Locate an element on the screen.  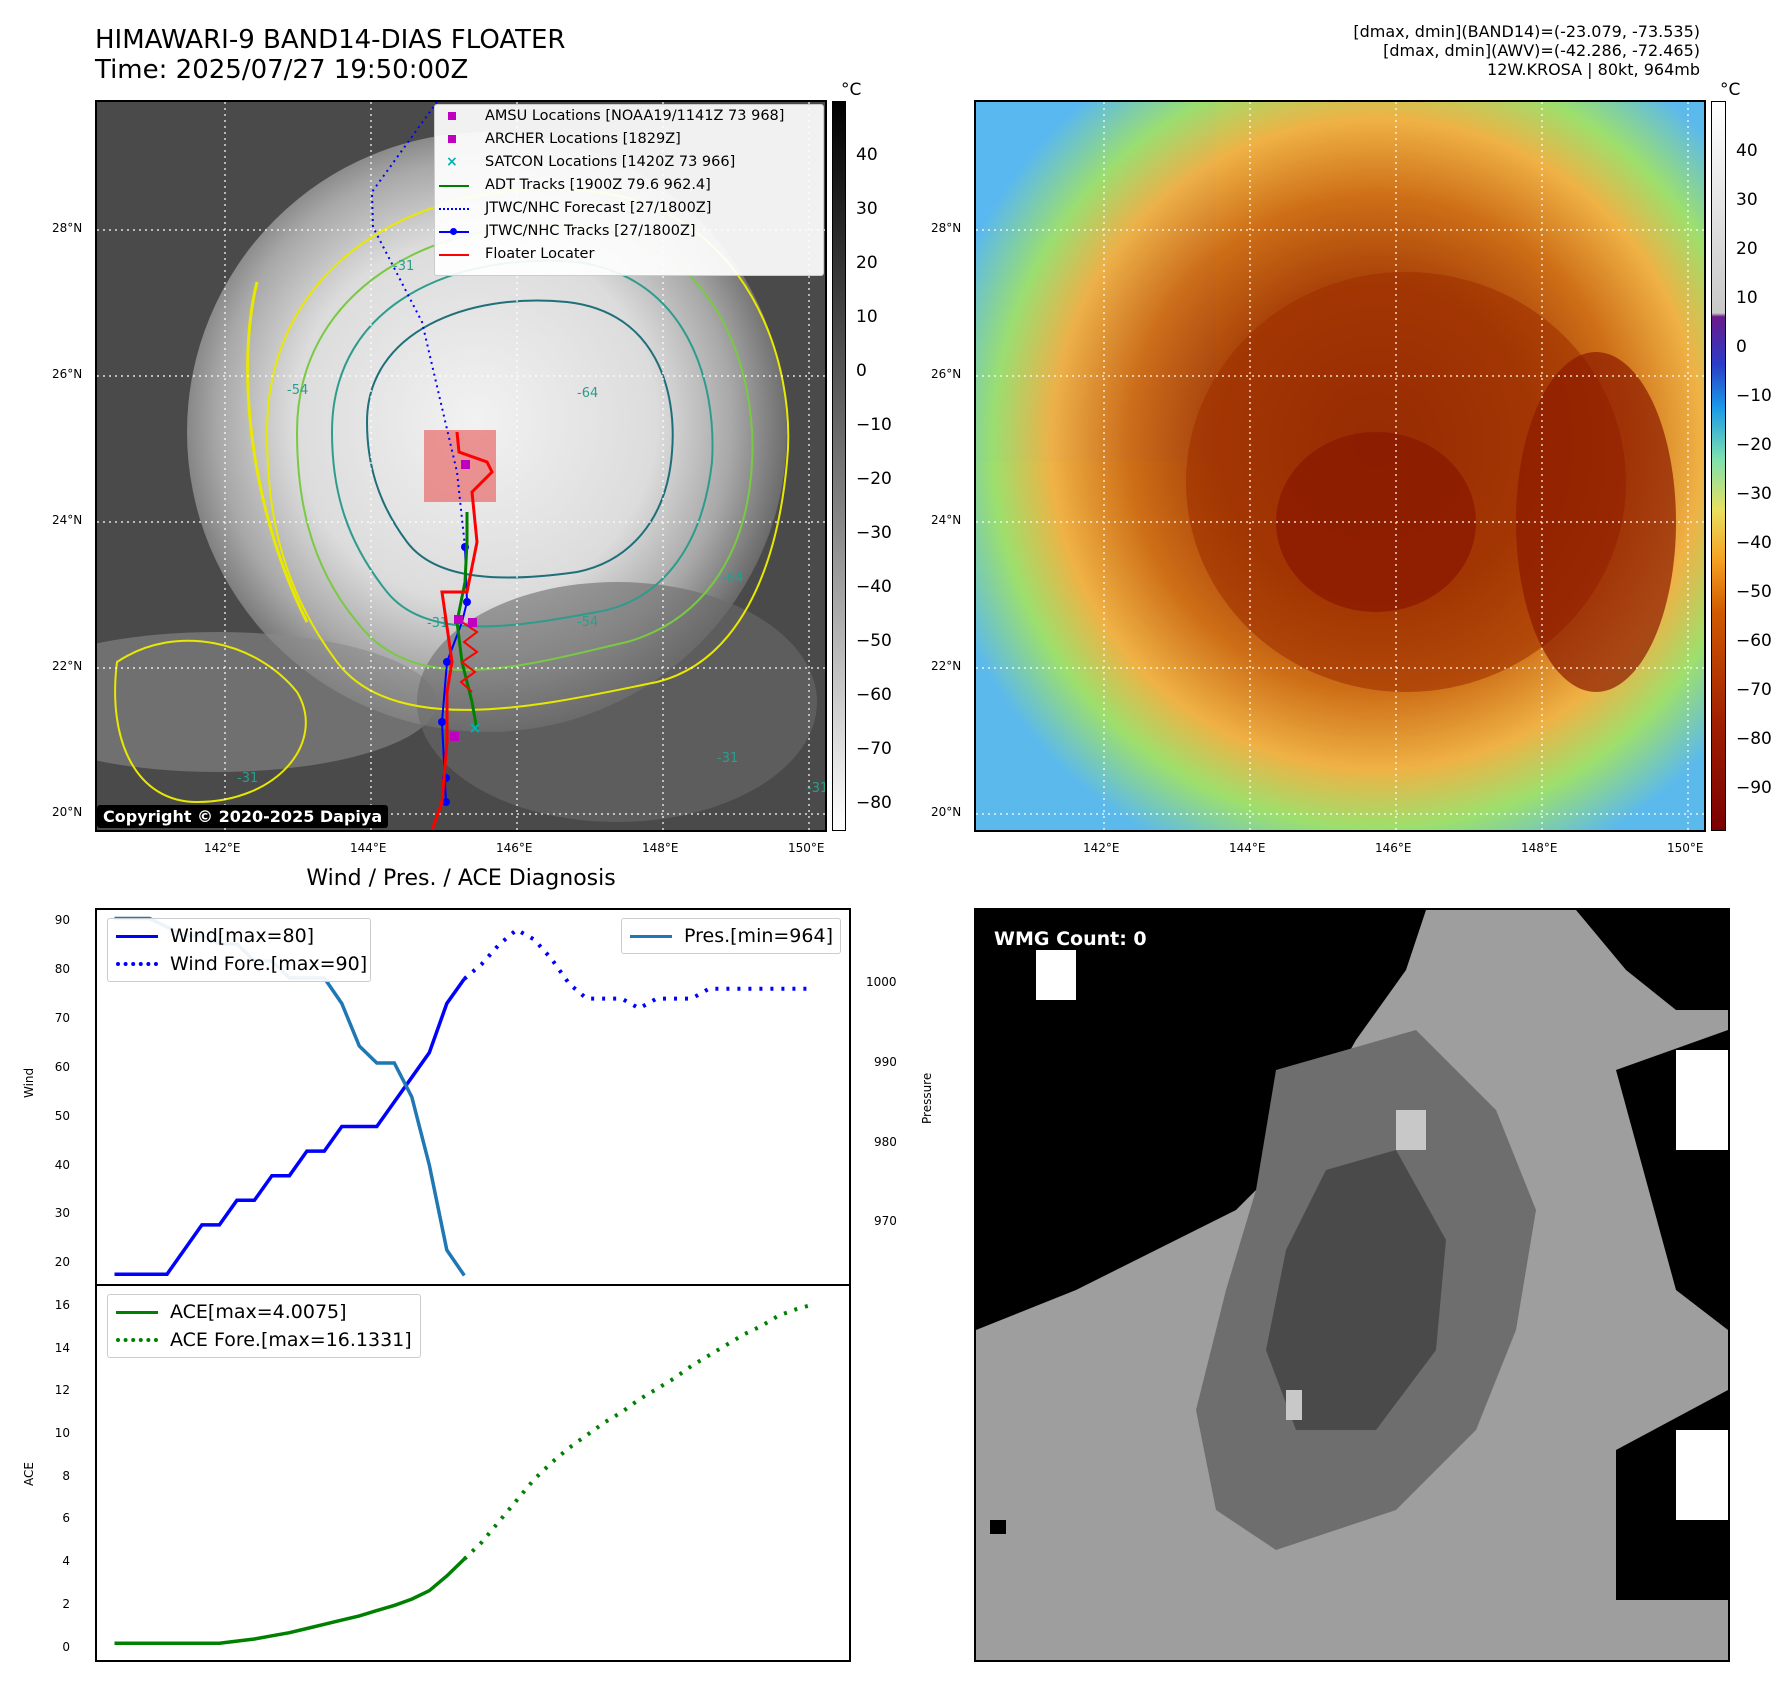
legend-label: Pres.[min=964] is located at coordinates (758, 936).